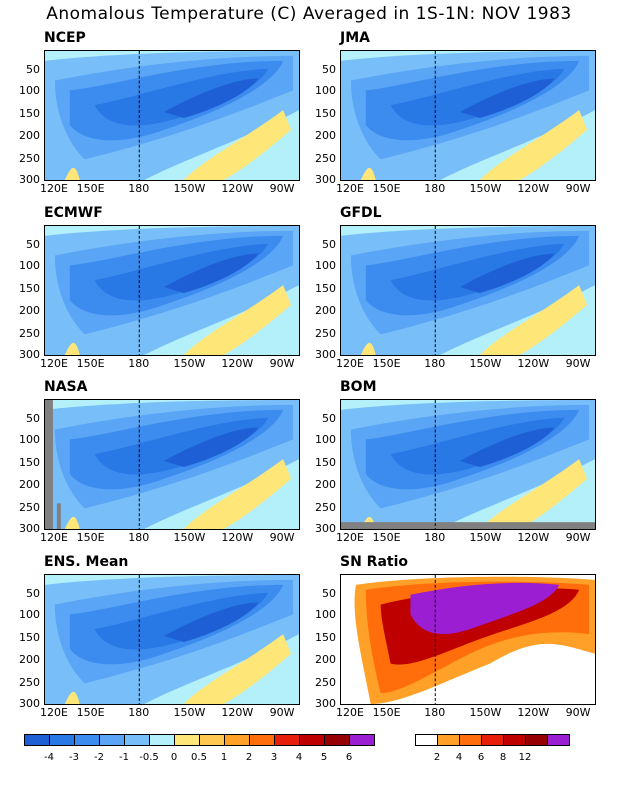 Image resolution: width=618 pixels, height=800 pixels. I want to click on panel-title: NCEP, so click(65, 38).